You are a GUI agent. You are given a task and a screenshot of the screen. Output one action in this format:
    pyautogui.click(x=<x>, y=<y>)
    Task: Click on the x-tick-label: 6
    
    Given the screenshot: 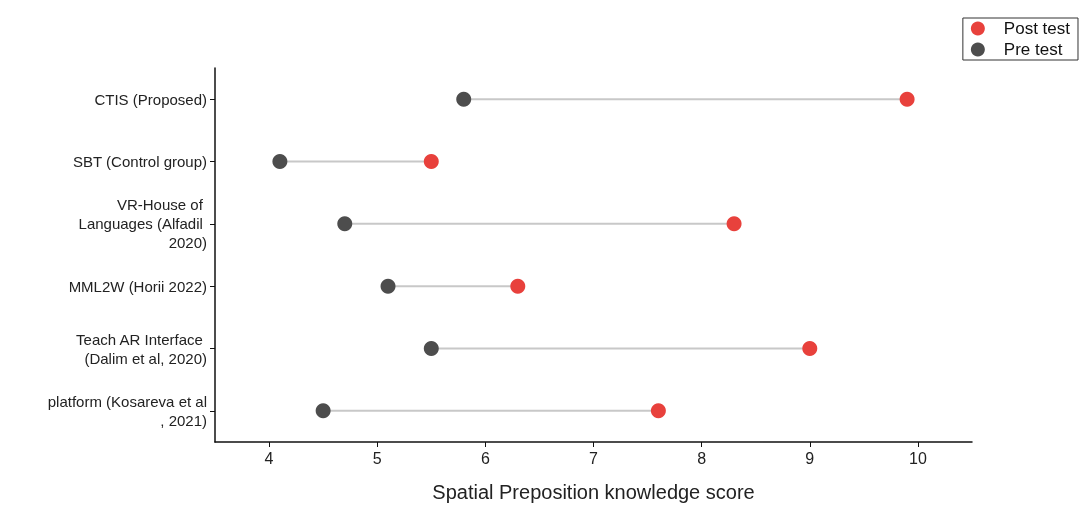 What is the action you would take?
    pyautogui.click(x=485, y=458)
    